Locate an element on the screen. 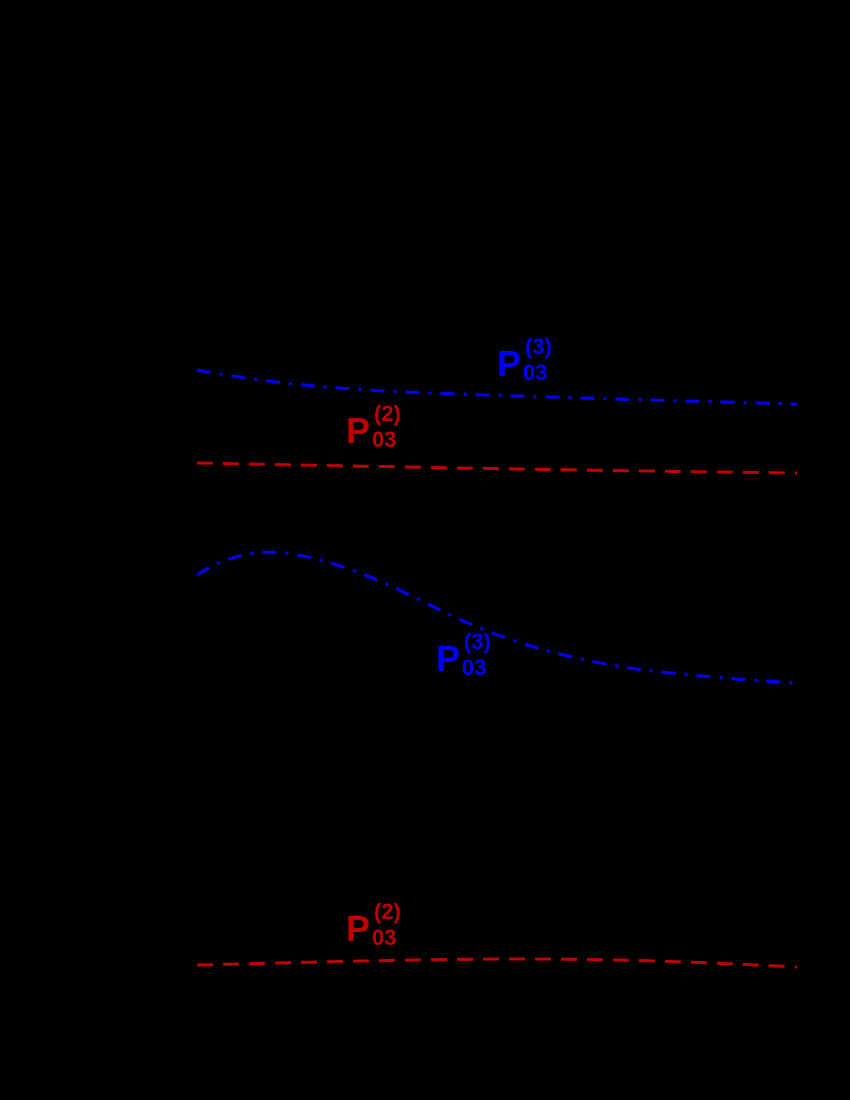 The image size is (850, 1100). label-upper-p03-2: P (2) 03 is located at coordinates (373, 427).